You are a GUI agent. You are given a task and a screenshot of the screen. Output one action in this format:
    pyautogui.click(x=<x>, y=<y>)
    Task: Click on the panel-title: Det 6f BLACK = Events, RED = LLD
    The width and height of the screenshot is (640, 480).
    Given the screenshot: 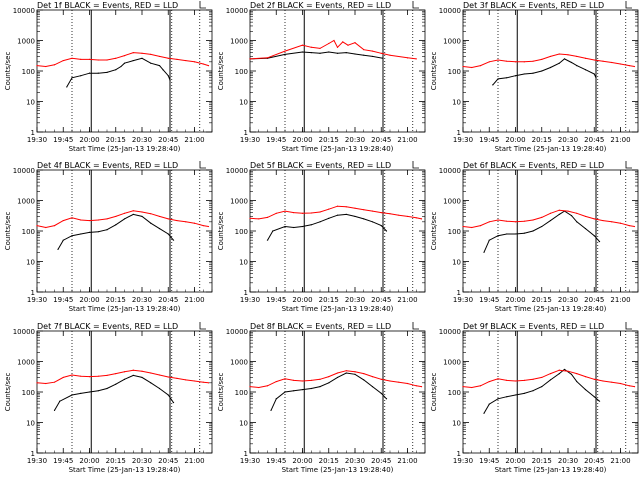 What is the action you would take?
    pyautogui.click(x=533, y=165)
    